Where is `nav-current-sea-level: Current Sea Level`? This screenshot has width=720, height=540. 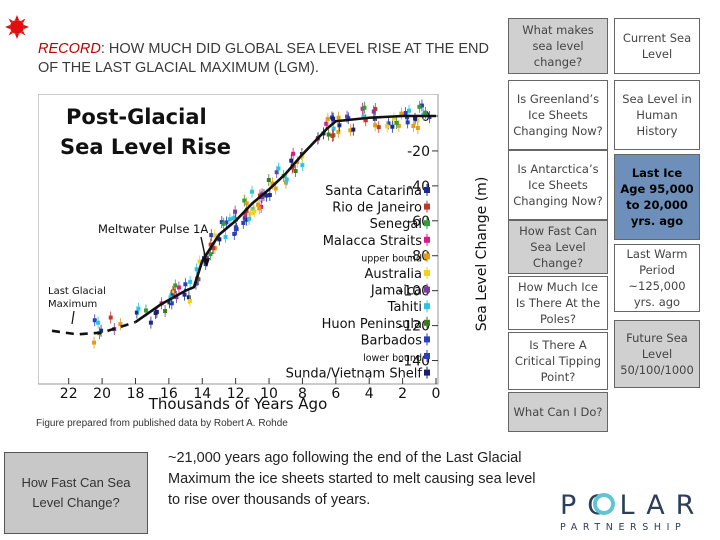
nav-current-sea-level: Current Sea Level is located at coordinates (657, 46).